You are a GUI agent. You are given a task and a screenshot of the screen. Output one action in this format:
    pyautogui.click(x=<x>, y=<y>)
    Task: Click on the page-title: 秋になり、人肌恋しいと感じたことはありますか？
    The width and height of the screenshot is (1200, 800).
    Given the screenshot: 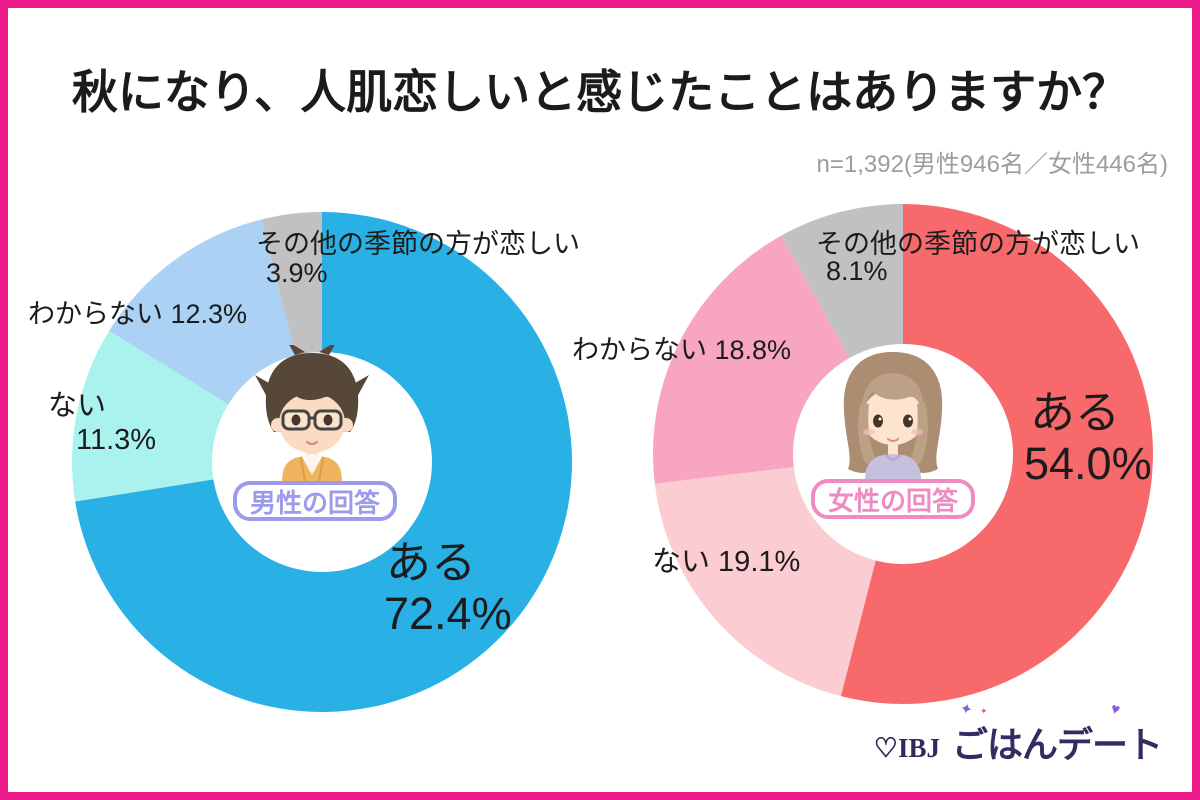 What is the action you would take?
    pyautogui.click(x=600, y=92)
    